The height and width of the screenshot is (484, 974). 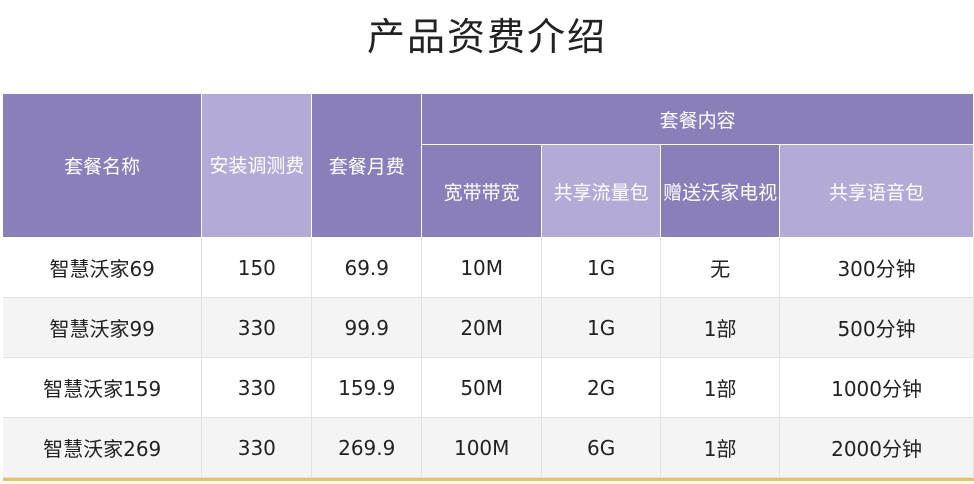 I want to click on cell-broadband: 50M, so click(x=482, y=387).